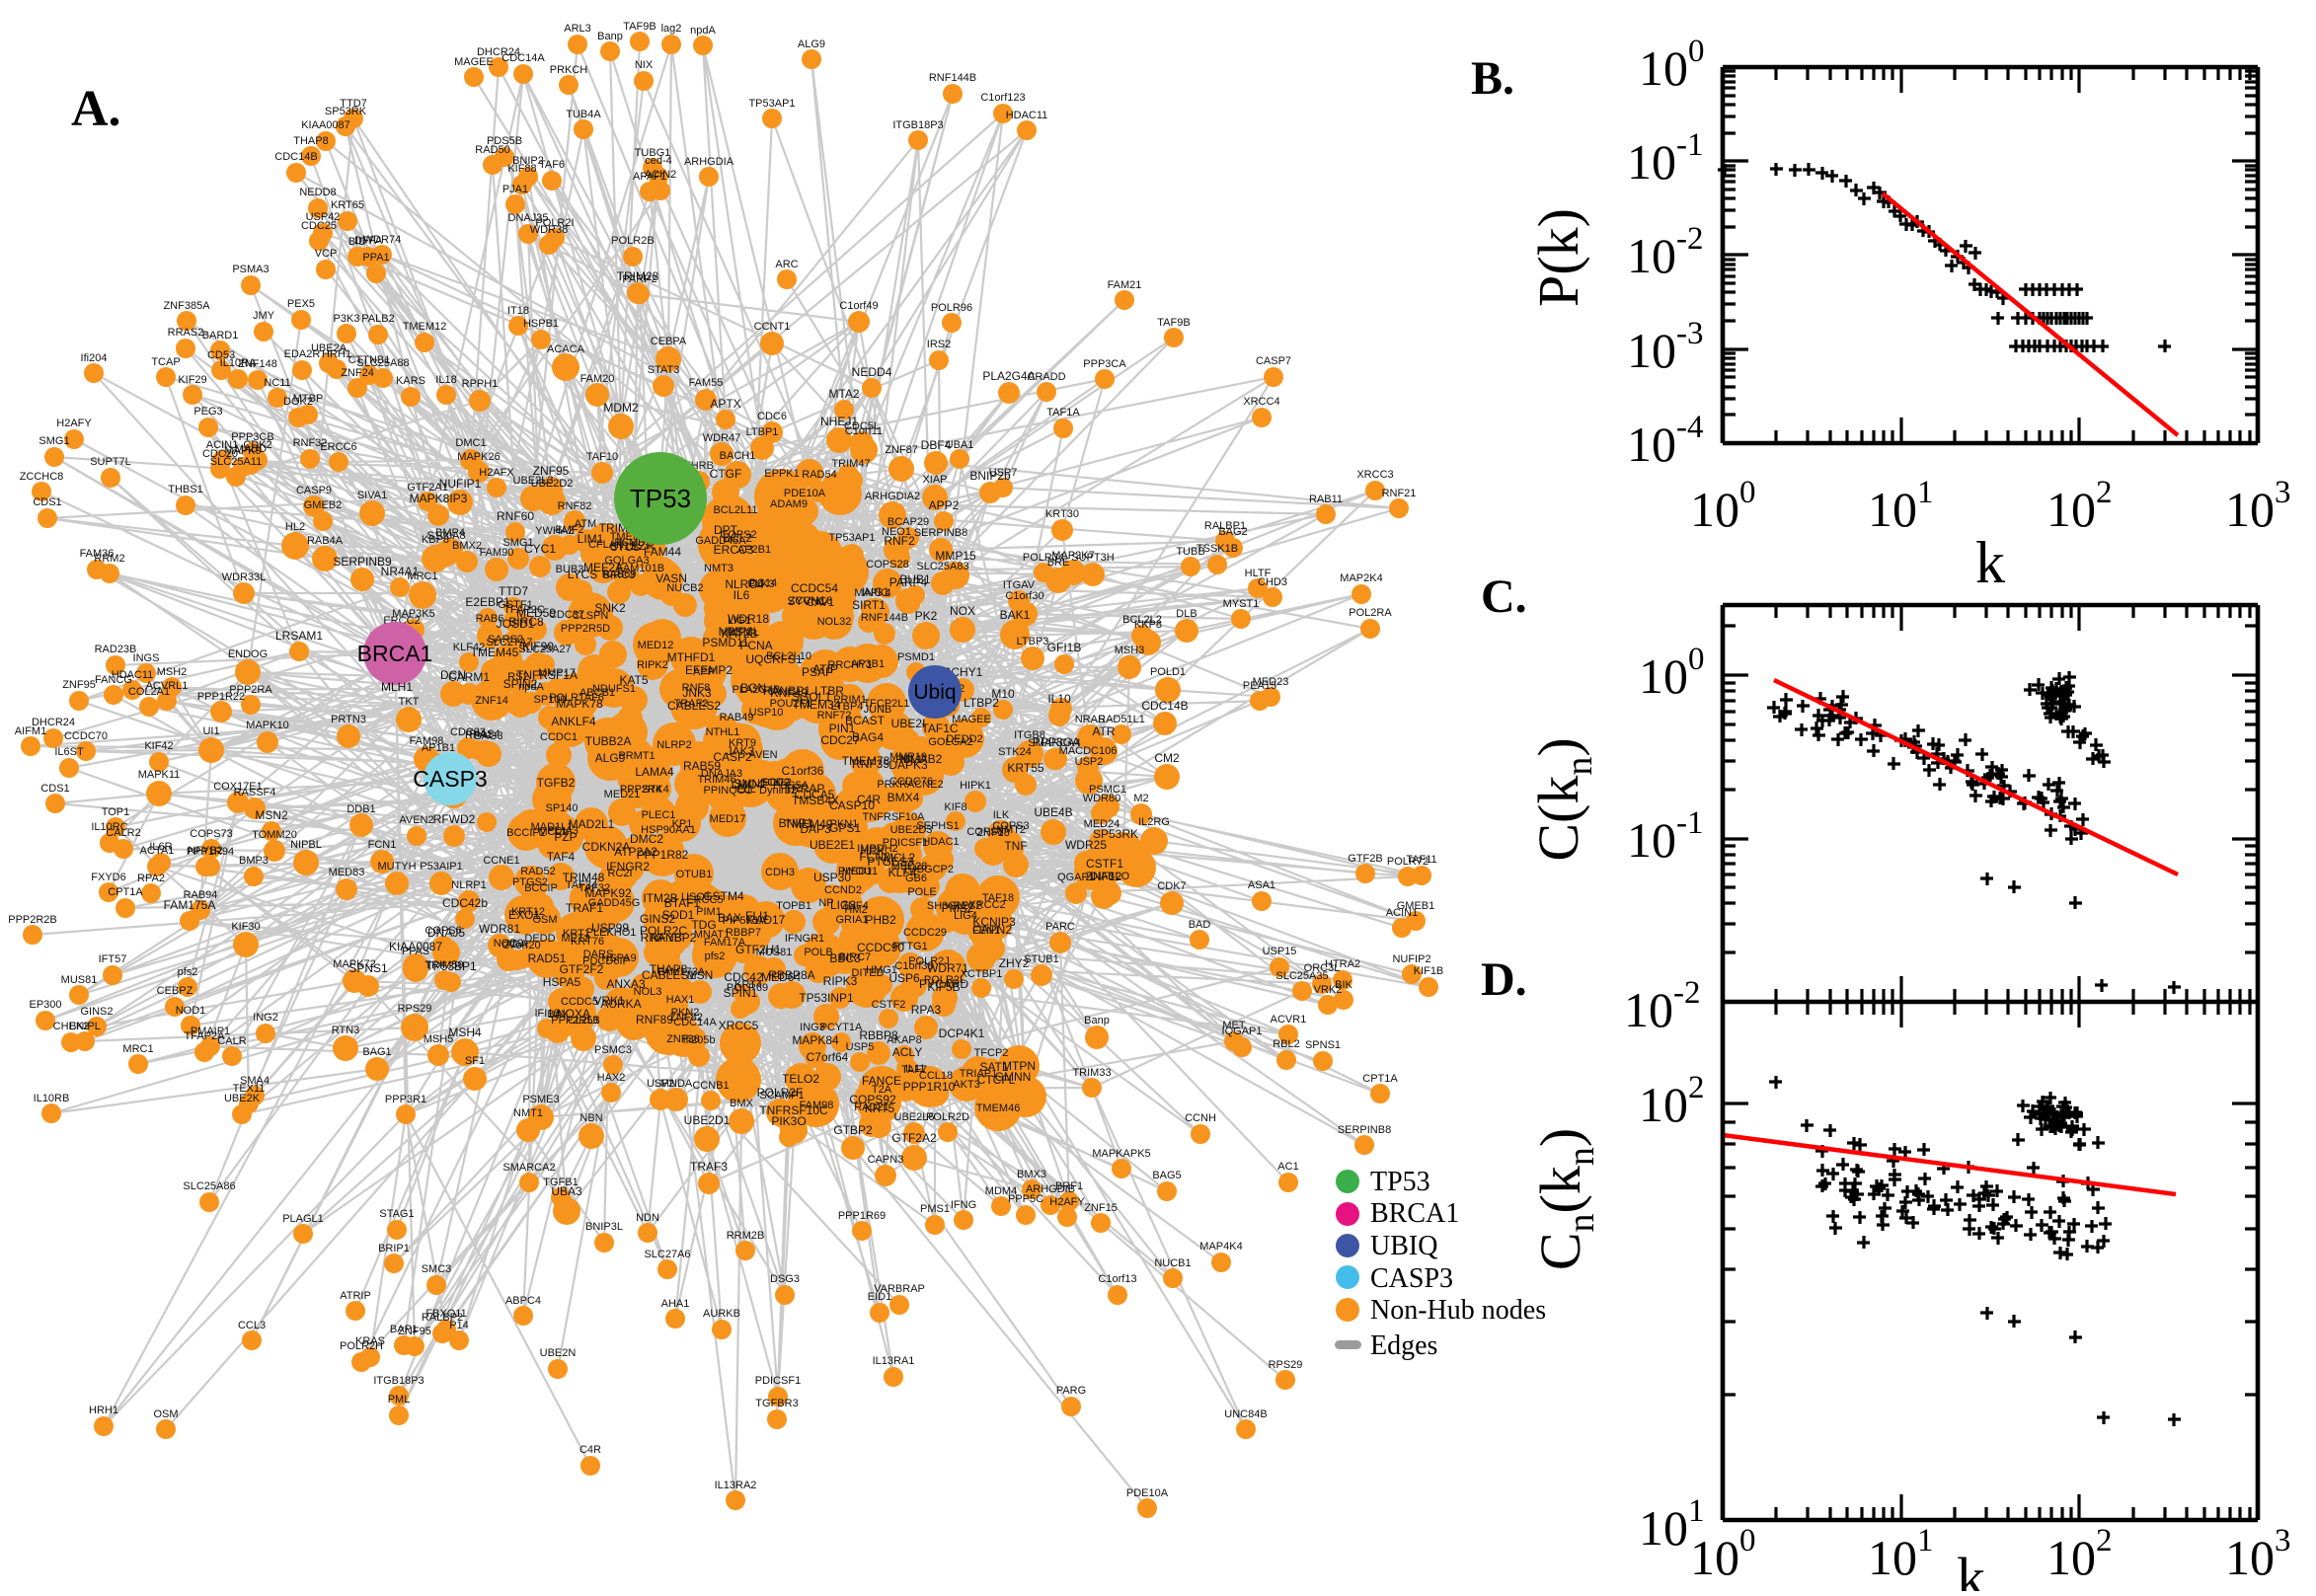 This screenshot has width=2316, height=1596. Describe the element at coordinates (555, 531) in the screenshot. I see `svg-text: YWHAZ` at that location.